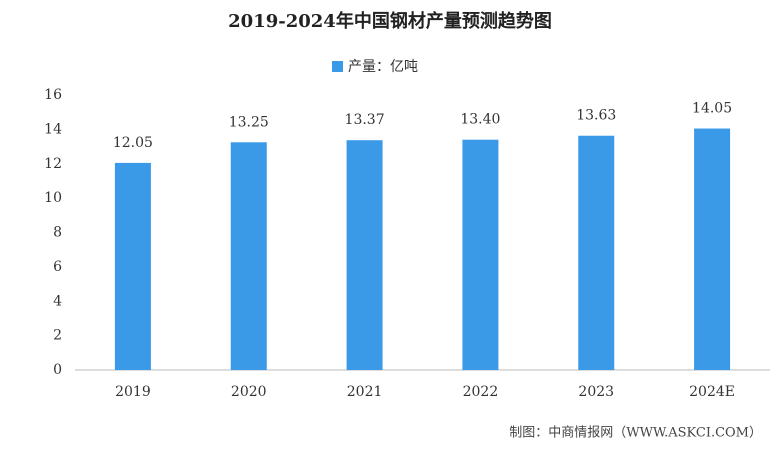  Describe the element at coordinates (337, 66) in the screenshot. I see `legend-swatch` at that location.